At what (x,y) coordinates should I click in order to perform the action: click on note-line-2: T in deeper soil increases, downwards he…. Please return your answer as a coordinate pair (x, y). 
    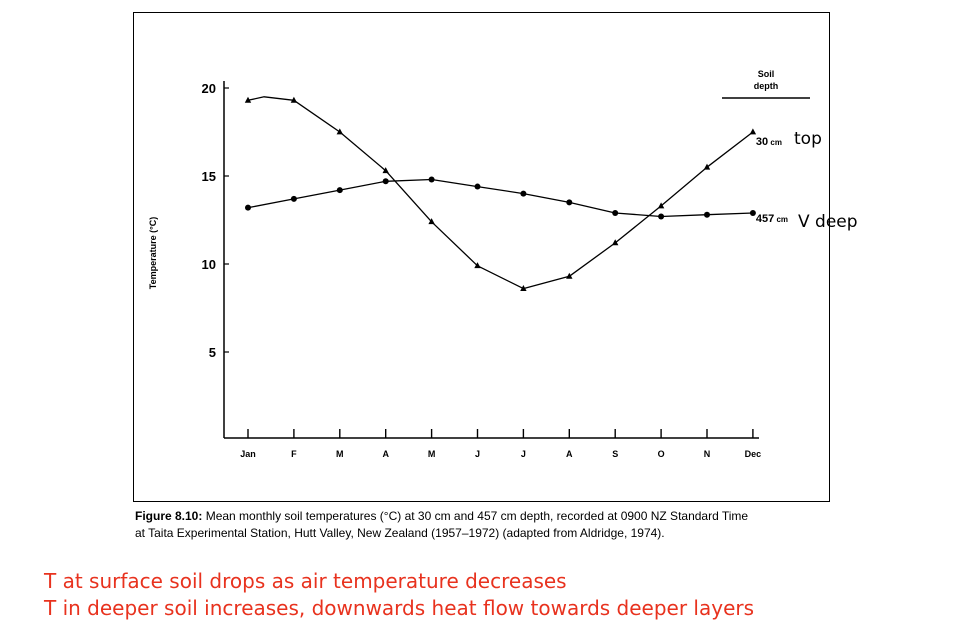
    Looking at the image, I should click on (399, 608).